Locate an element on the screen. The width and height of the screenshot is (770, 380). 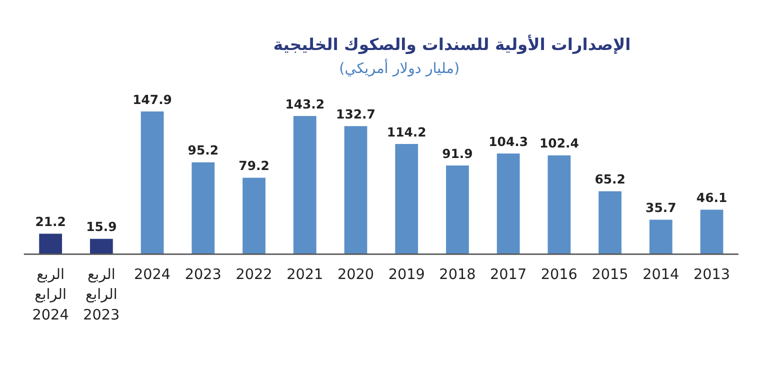
x-tick-label: 2020 is located at coordinates (355, 275).